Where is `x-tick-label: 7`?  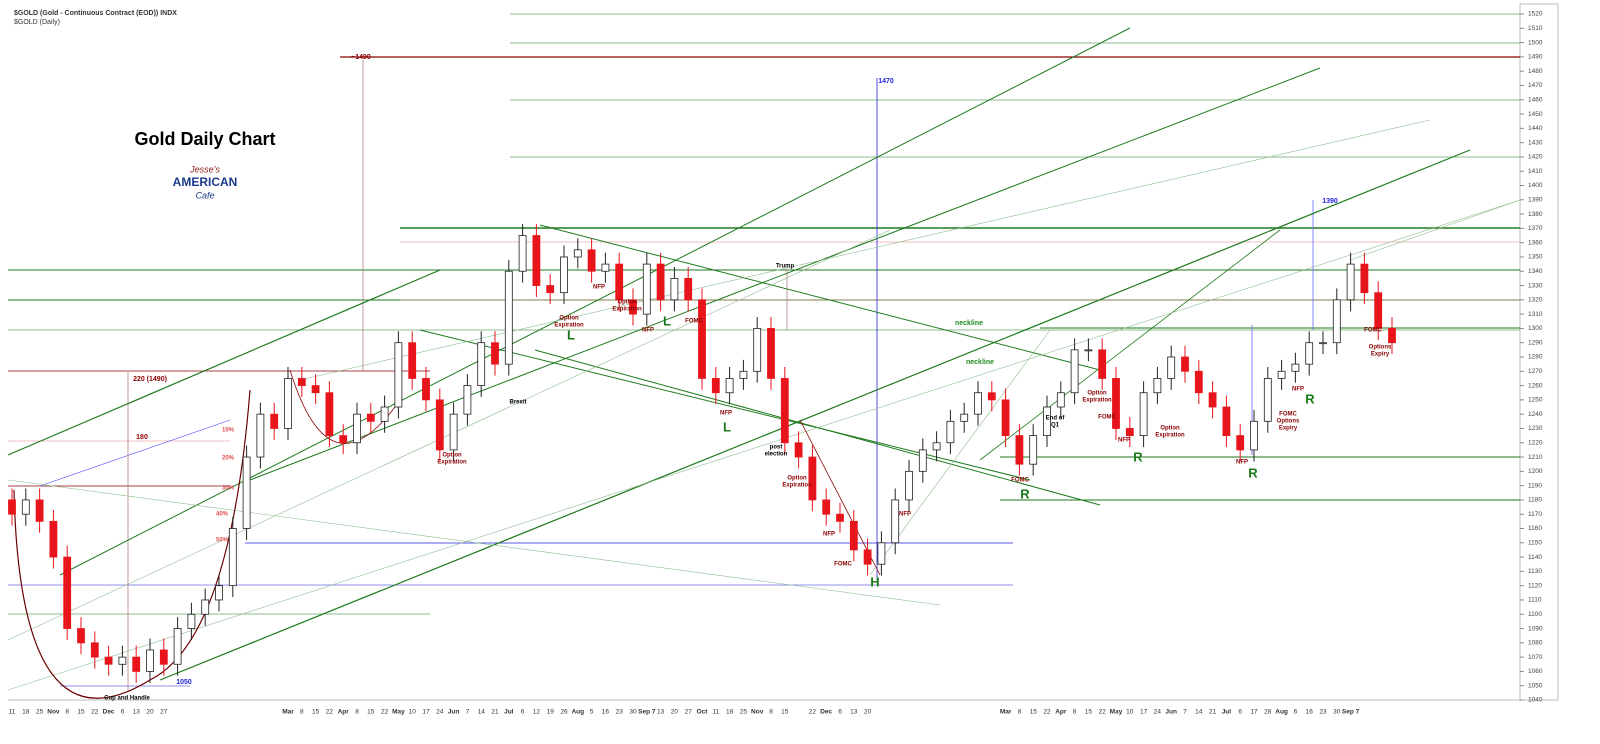 x-tick-label: 7 is located at coordinates (1185, 712).